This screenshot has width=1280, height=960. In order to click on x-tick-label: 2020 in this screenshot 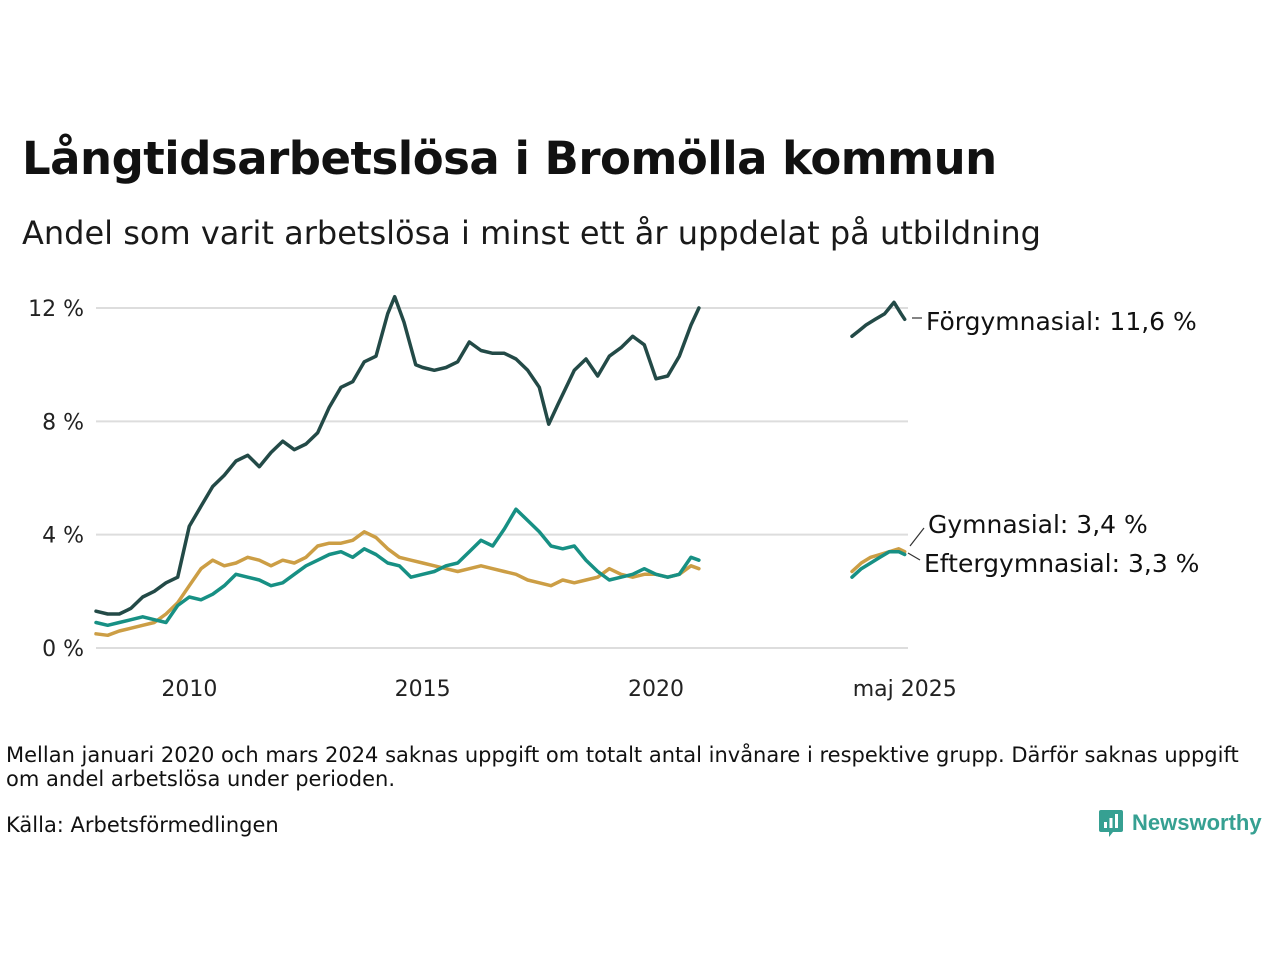, I will do `click(656, 689)`.